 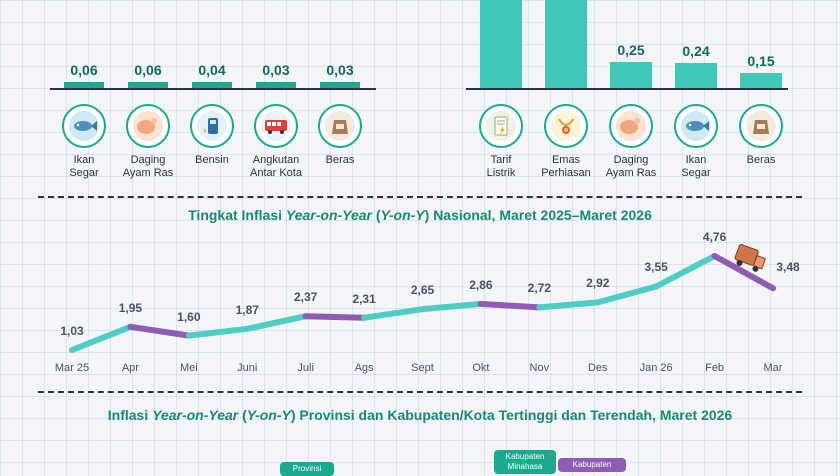 What do you see at coordinates (72, 368) in the screenshot?
I see `x-tick-label-0: Mar 25` at bounding box center [72, 368].